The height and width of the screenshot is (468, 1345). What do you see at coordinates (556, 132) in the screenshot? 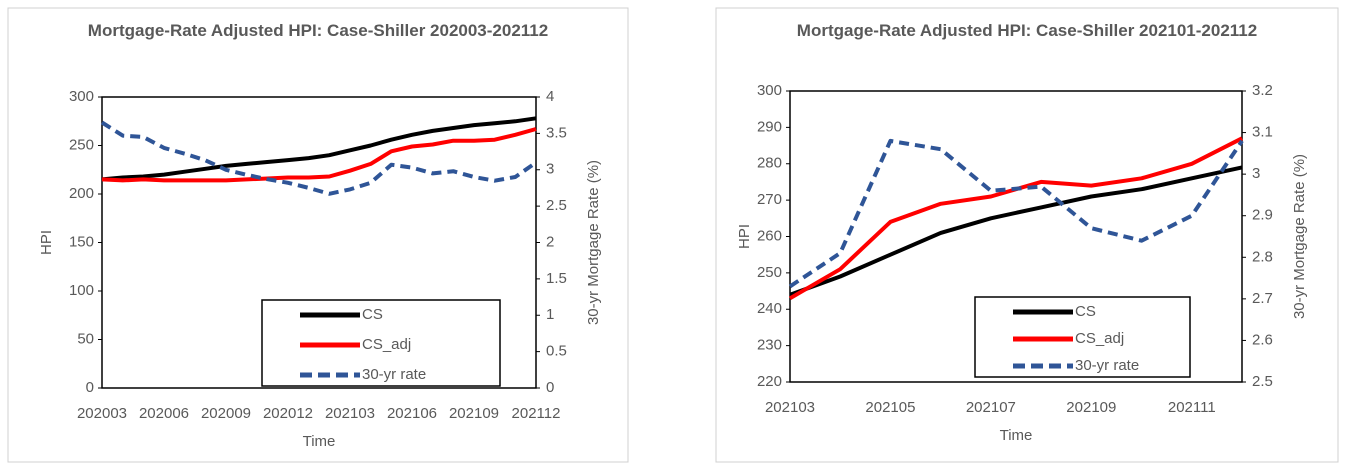
I see `y2-tick-label: 3.5` at bounding box center [556, 132].